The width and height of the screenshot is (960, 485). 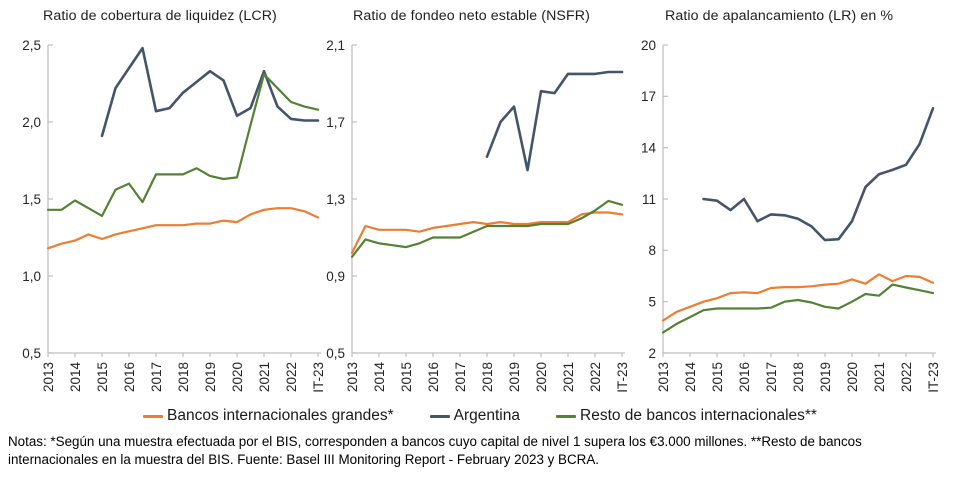 What do you see at coordinates (335, 122) in the screenshot?
I see `y-tick-label: 1,7` at bounding box center [335, 122].